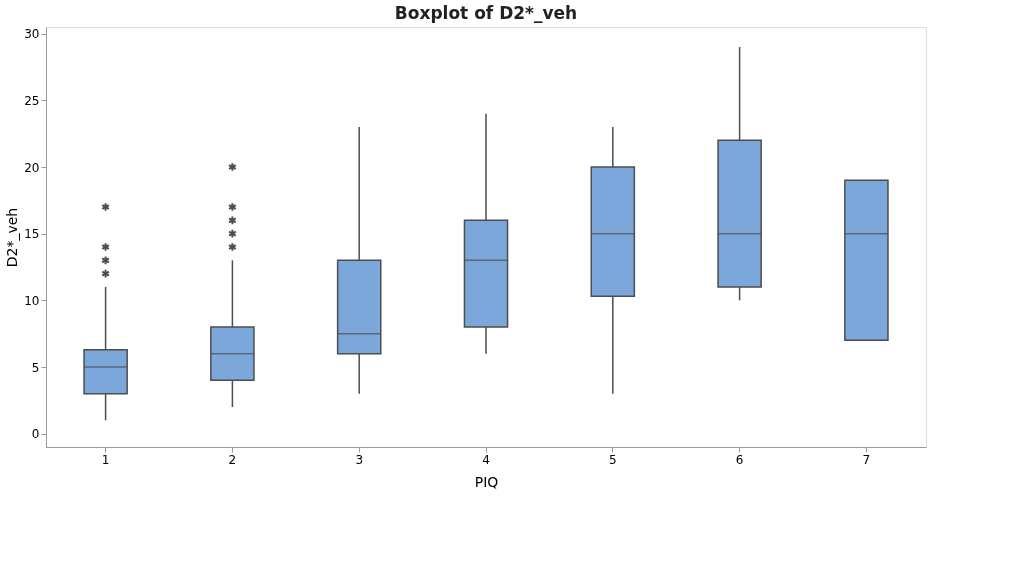 This screenshot has height=578, width=1011. What do you see at coordinates (32, 34) in the screenshot?
I see `y-tick-label: 30` at bounding box center [32, 34].